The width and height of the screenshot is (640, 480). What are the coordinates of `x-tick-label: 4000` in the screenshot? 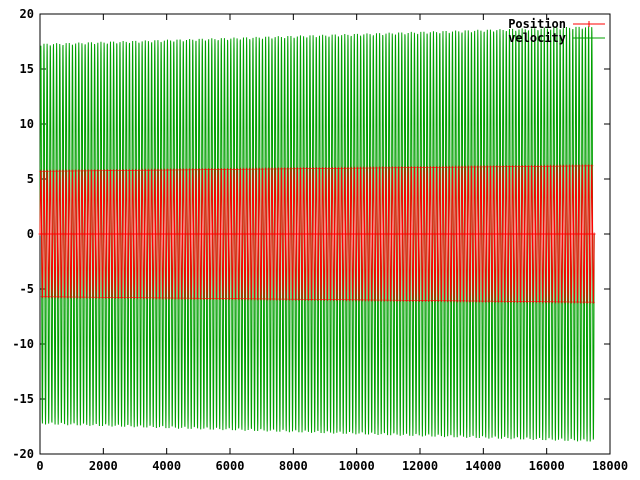 It's located at (166, 466).